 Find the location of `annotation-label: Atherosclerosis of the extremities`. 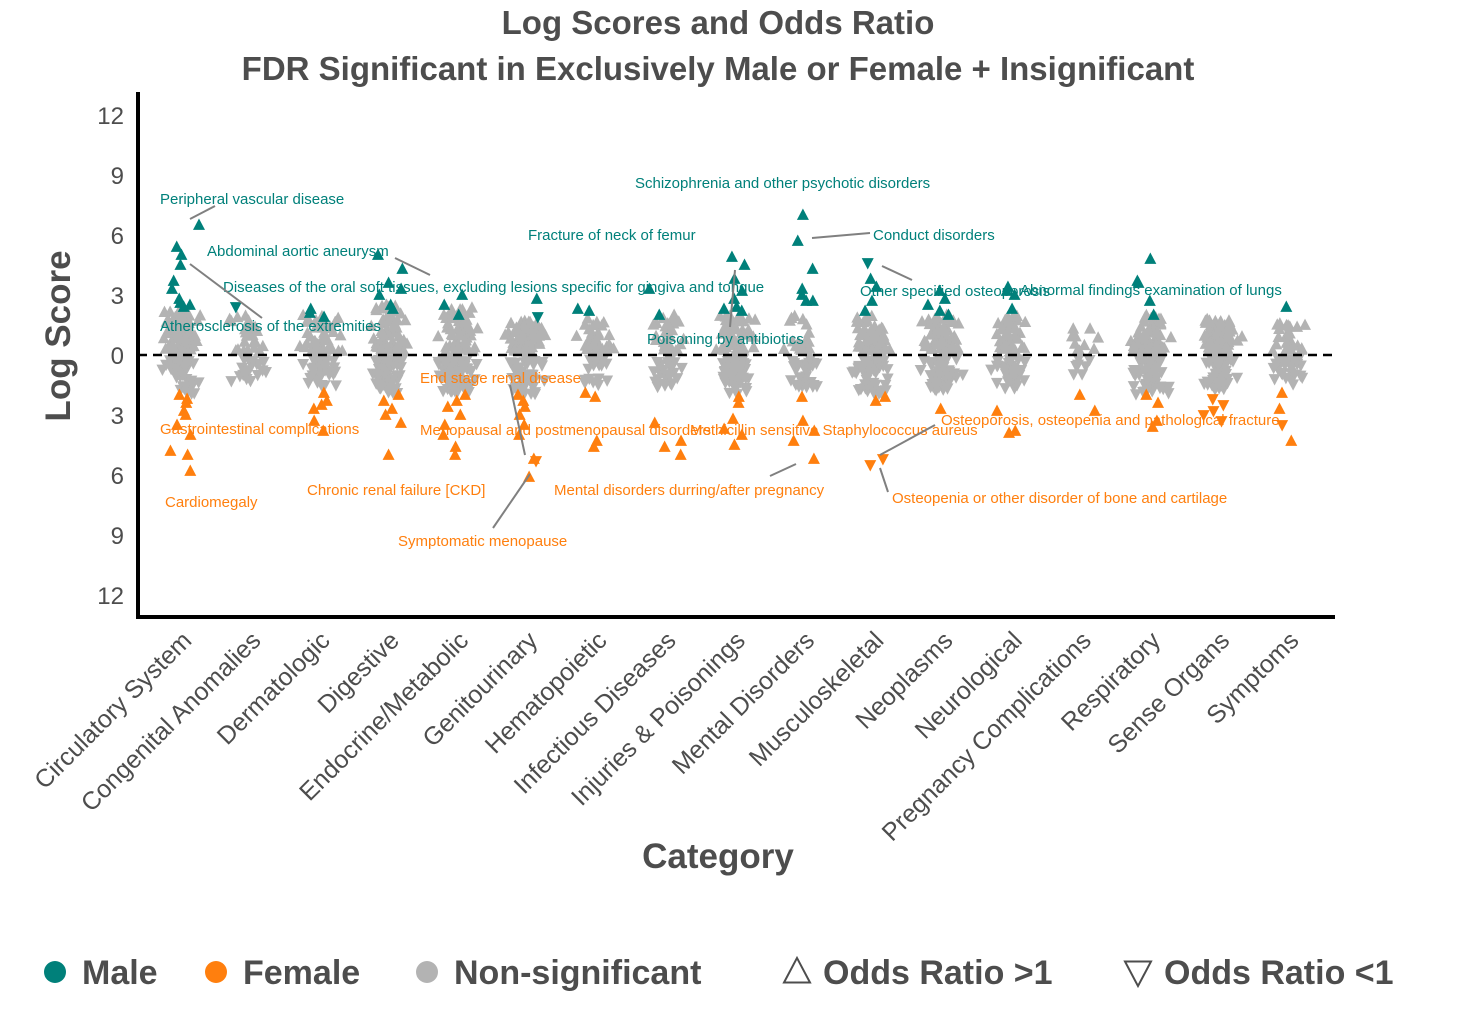

annotation-label: Atherosclerosis of the extremities is located at coordinates (270, 326).